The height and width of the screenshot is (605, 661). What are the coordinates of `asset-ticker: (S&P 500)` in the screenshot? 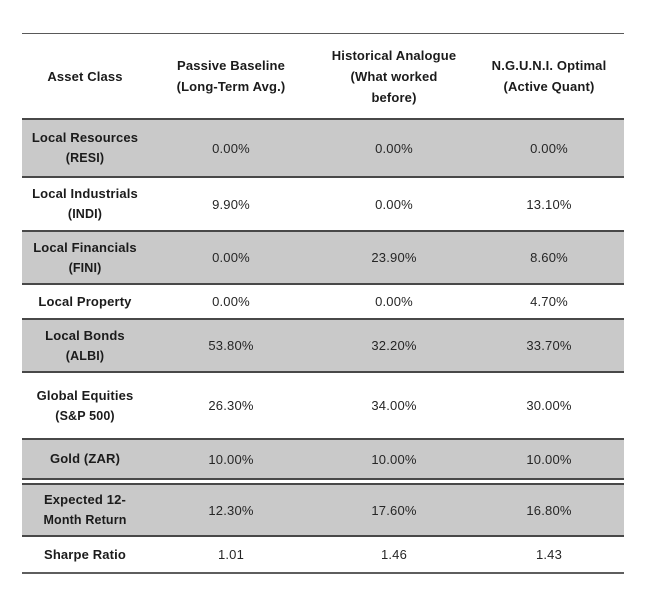 It's located at (85, 415).